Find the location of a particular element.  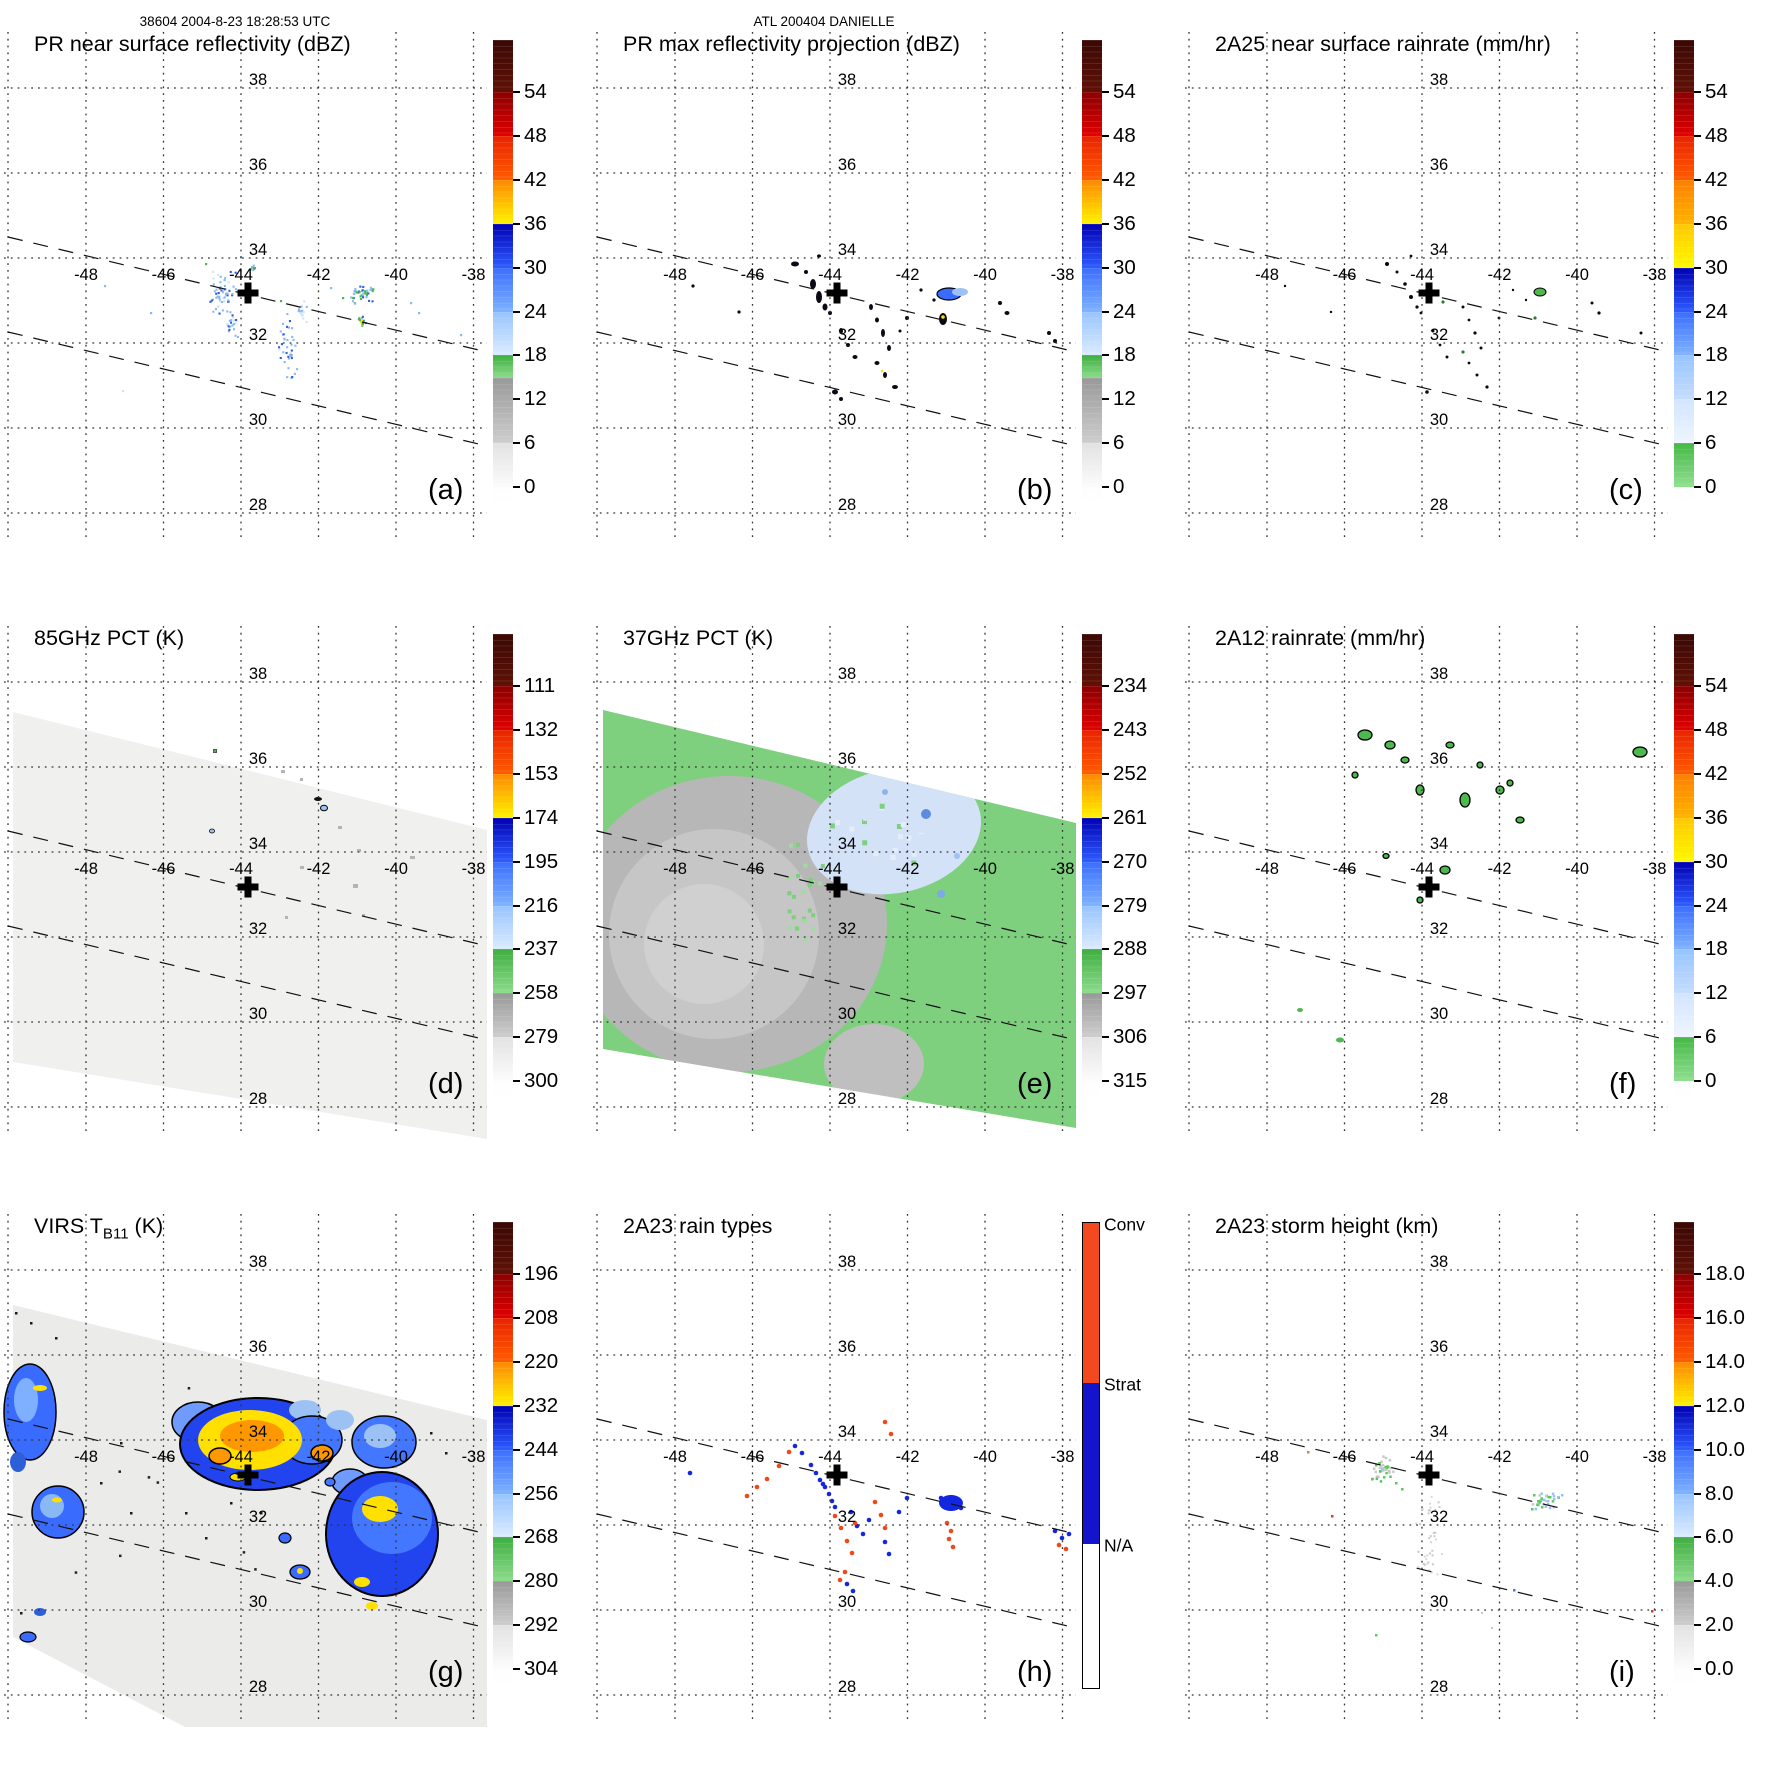

colorbar-tick-label: 315 is located at coordinates (1130, 1081).